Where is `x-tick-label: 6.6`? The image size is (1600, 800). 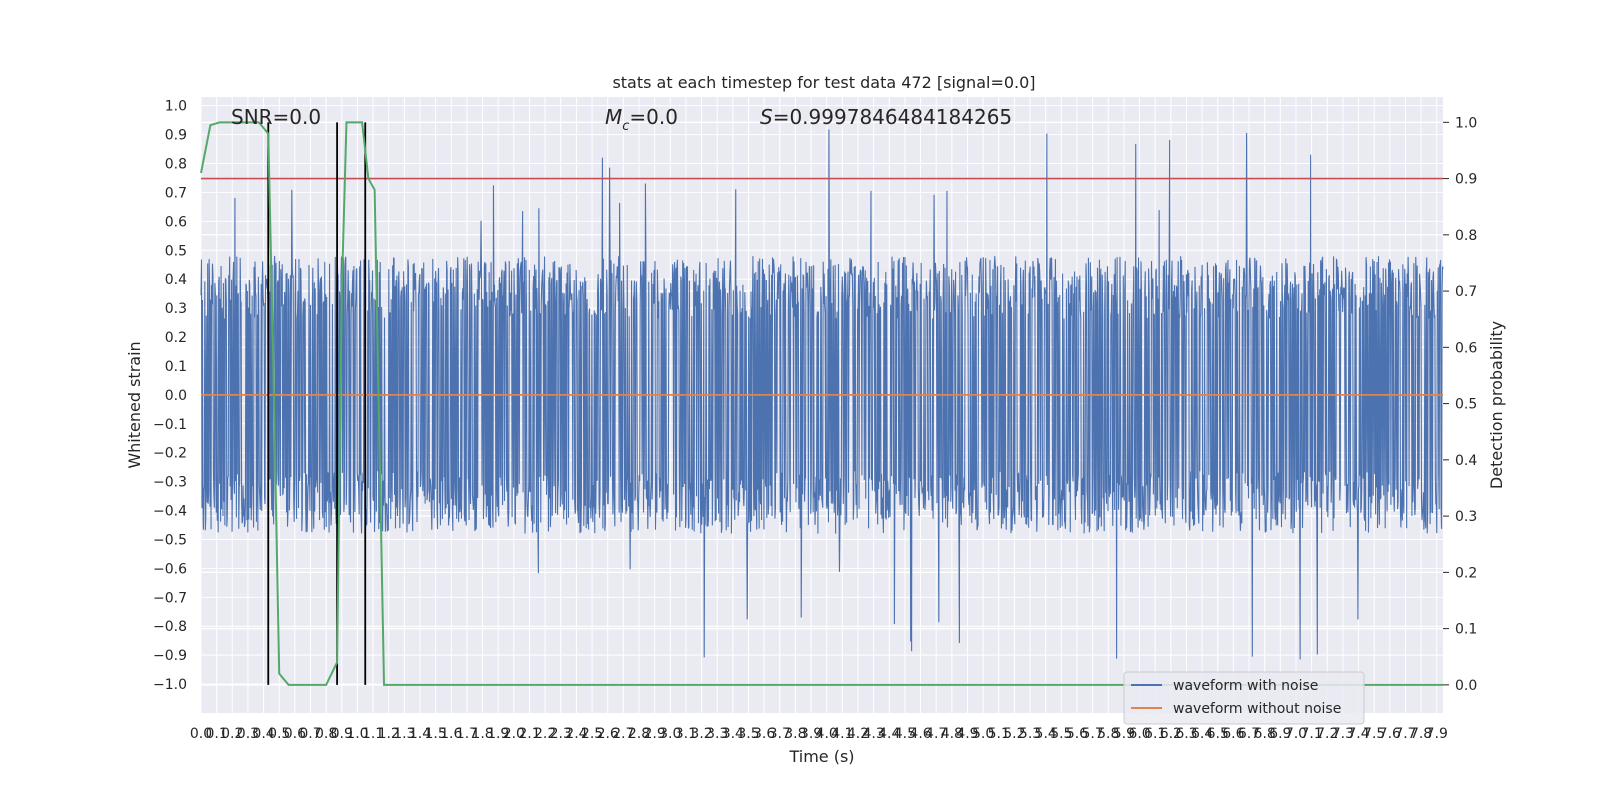 x-tick-label: 6.6 is located at coordinates (1233, 734).